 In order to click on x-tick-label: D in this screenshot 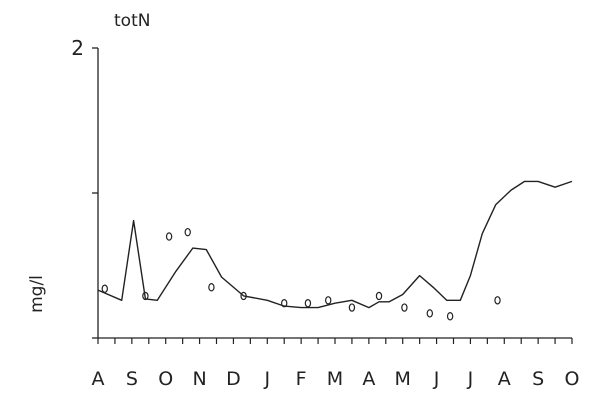, I will do `click(233, 379)`.